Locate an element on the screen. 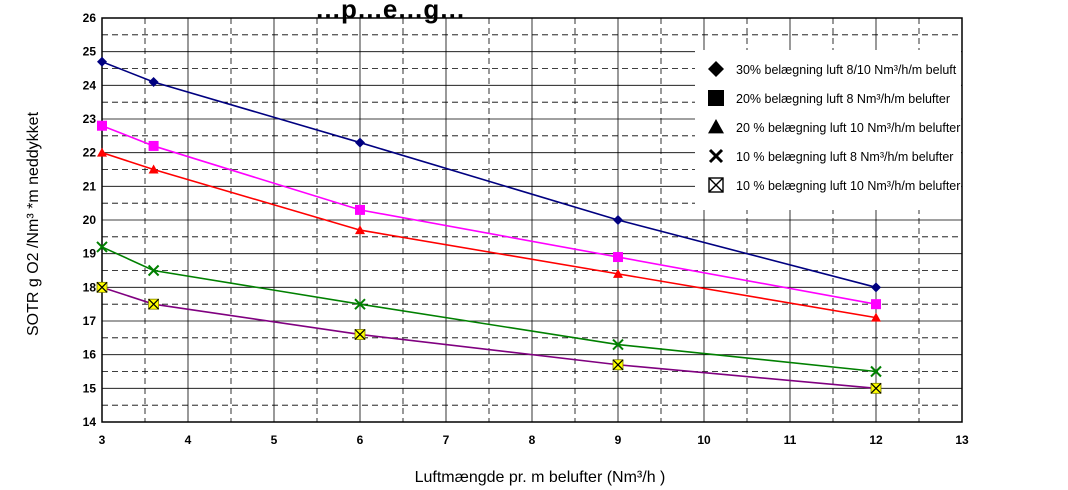  x-tick-label: 8 is located at coordinates (532, 440).